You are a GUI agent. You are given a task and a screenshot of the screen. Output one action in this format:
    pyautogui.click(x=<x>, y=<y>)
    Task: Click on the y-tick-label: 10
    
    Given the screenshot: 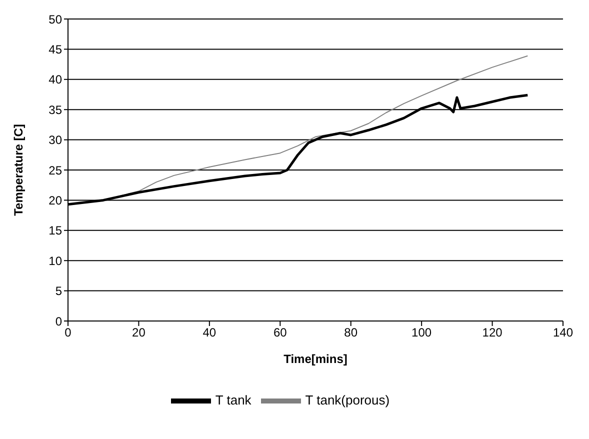 What is the action you would take?
    pyautogui.click(x=55, y=261)
    